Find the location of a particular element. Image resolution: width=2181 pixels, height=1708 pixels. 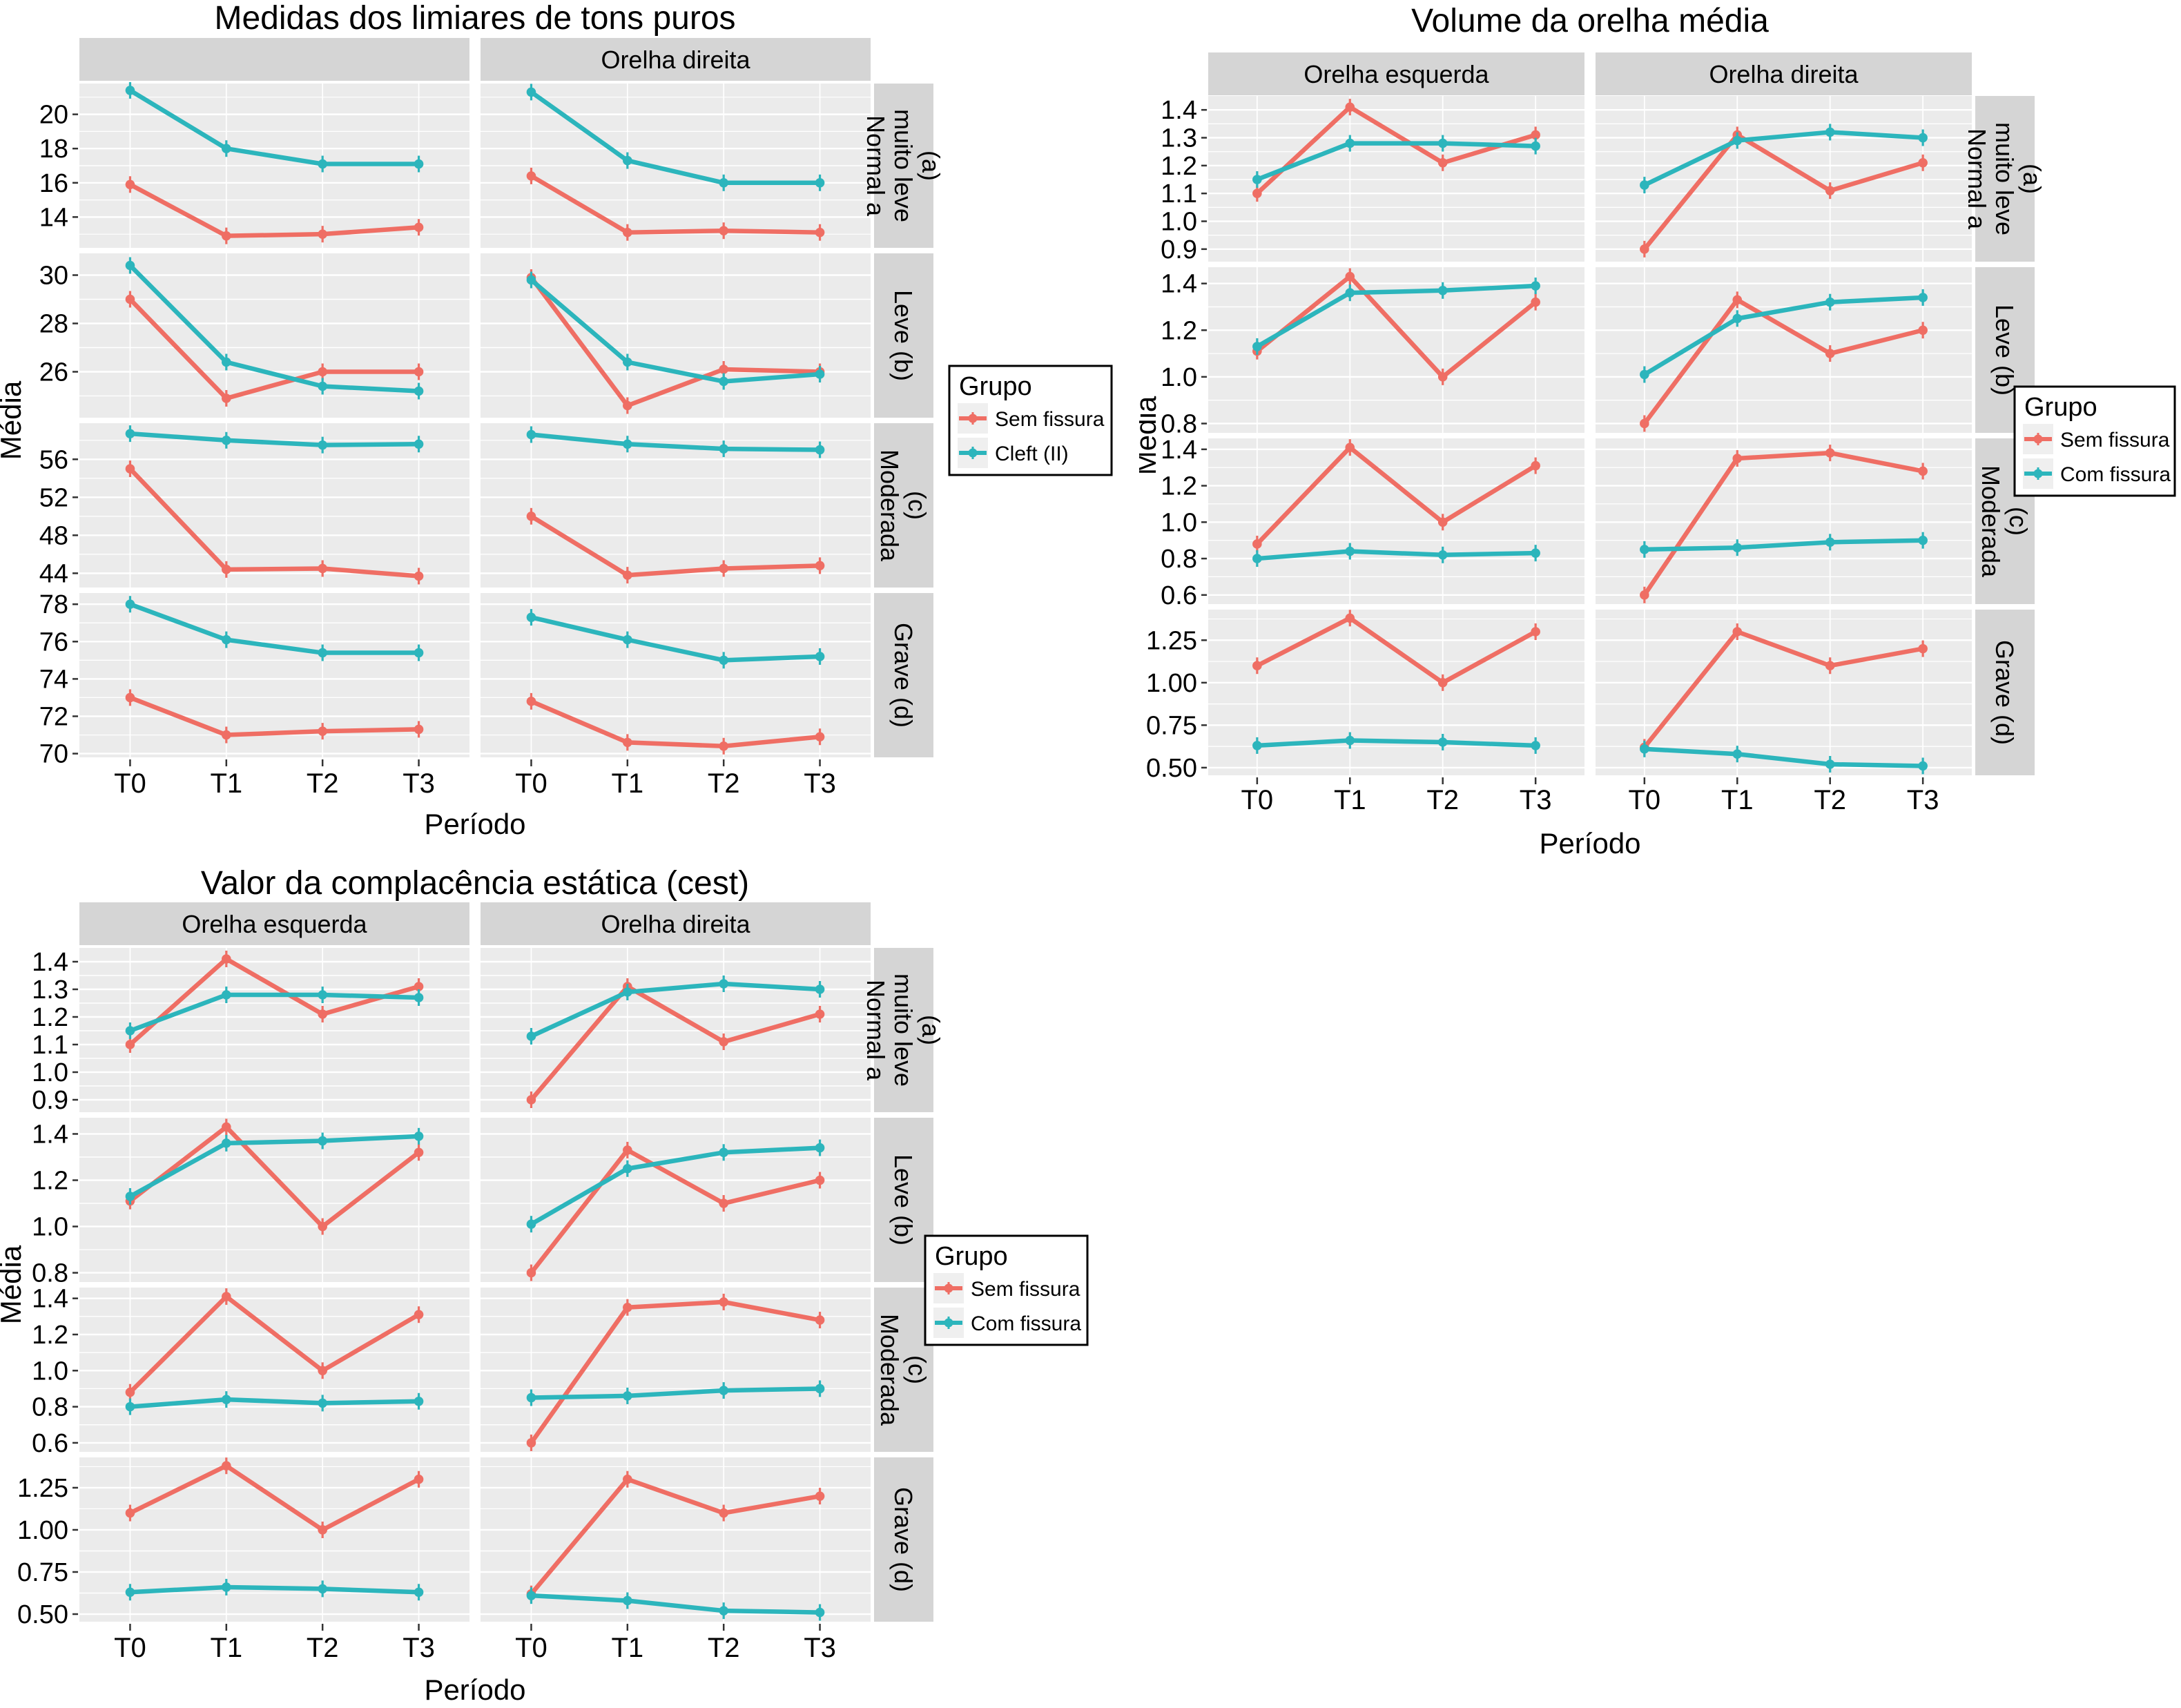

col-strip-label: Orelha esquerda is located at coordinates (1396, 74).